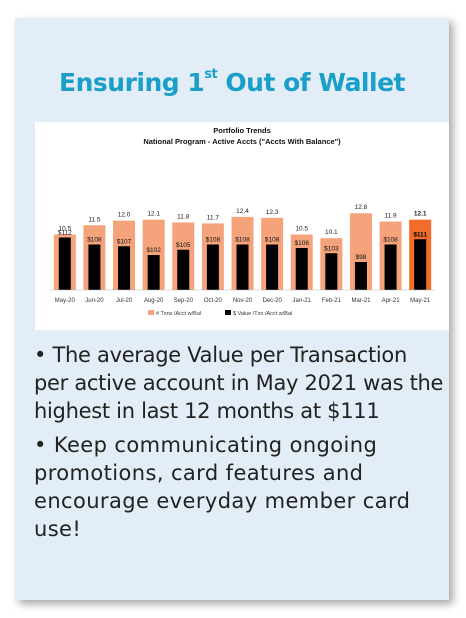  I want to click on x-tick-label: May-20, so click(65, 301).